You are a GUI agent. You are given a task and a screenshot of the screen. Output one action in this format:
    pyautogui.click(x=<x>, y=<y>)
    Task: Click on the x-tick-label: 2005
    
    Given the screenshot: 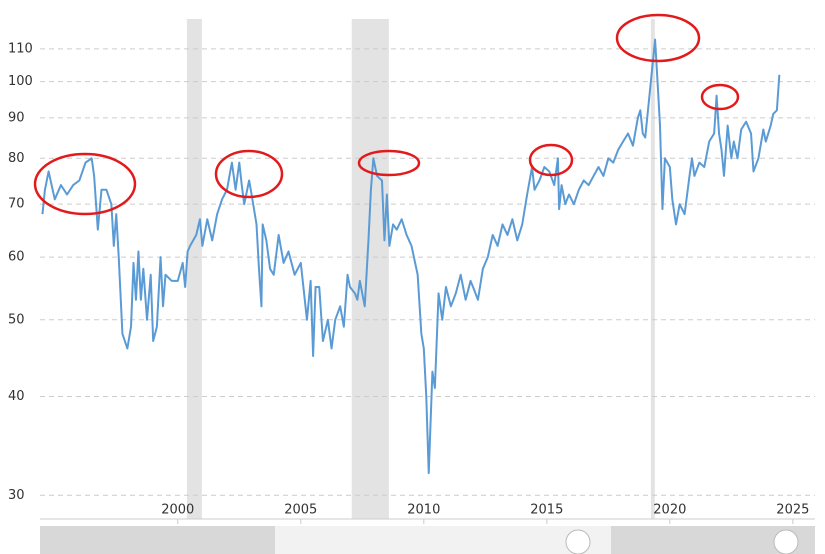 What is the action you would take?
    pyautogui.click(x=300, y=510)
    